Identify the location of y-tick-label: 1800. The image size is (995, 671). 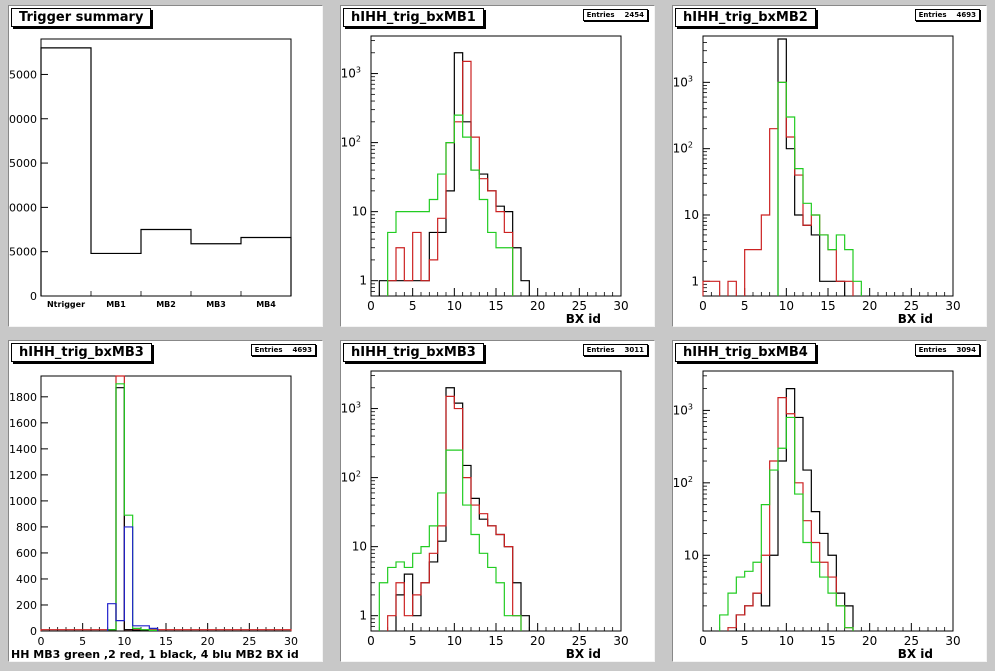
(23, 397).